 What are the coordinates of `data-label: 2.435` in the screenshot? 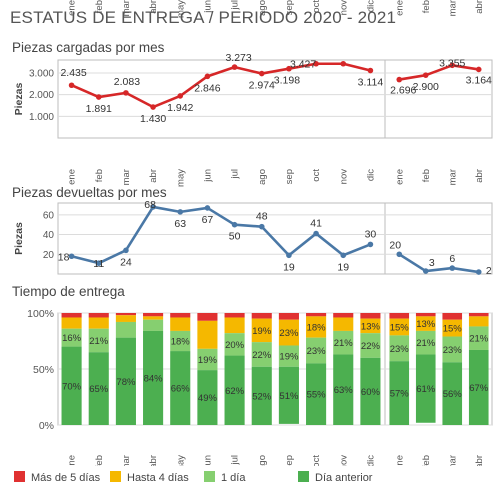 It's located at (73, 73).